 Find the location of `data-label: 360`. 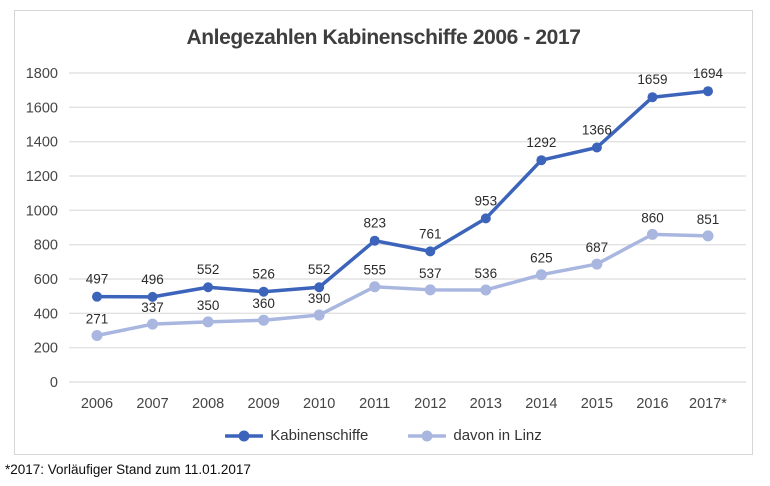

data-label: 360 is located at coordinates (263, 303).